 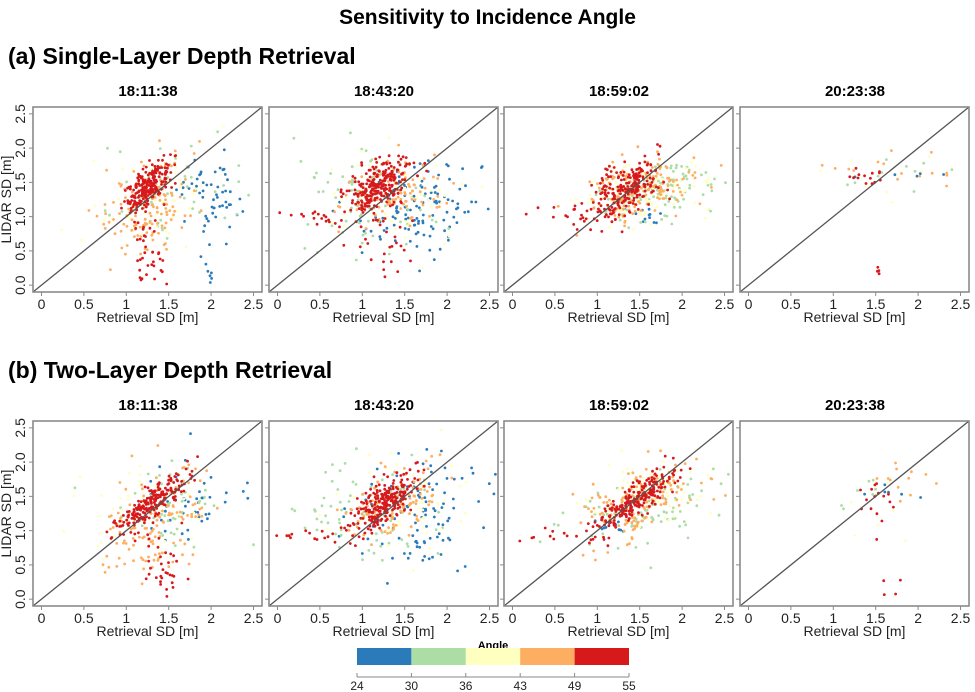 I want to click on x-axis-label: Retrieval SD [m], so click(x=855, y=631).